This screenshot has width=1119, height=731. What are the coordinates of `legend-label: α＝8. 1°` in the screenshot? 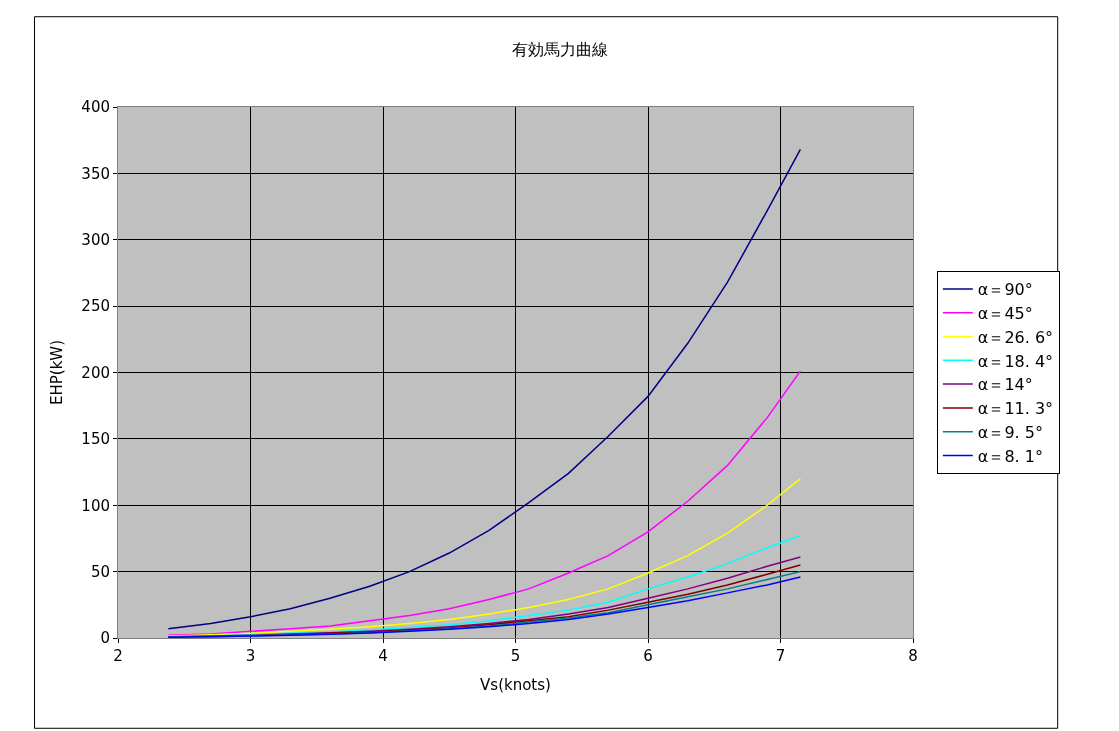 It's located at (1010, 456).